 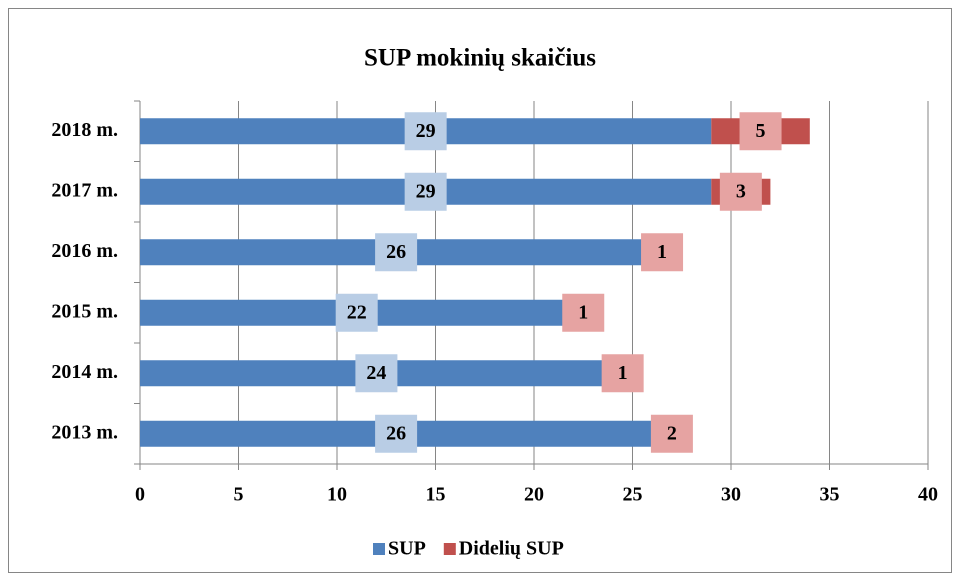 I want to click on y-tick-label: 2018 m., so click(x=84, y=130).